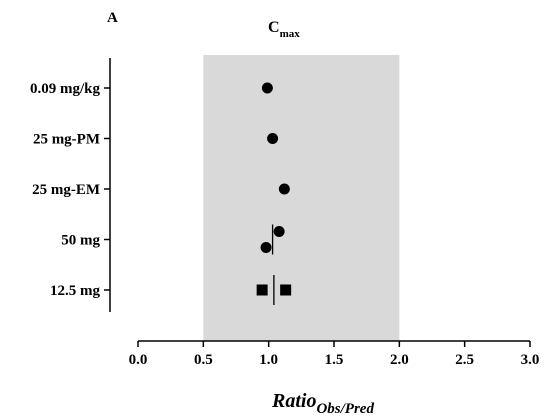 The width and height of the screenshot is (545, 417). I want to click on x-tick-label: 1.0, so click(268, 360).